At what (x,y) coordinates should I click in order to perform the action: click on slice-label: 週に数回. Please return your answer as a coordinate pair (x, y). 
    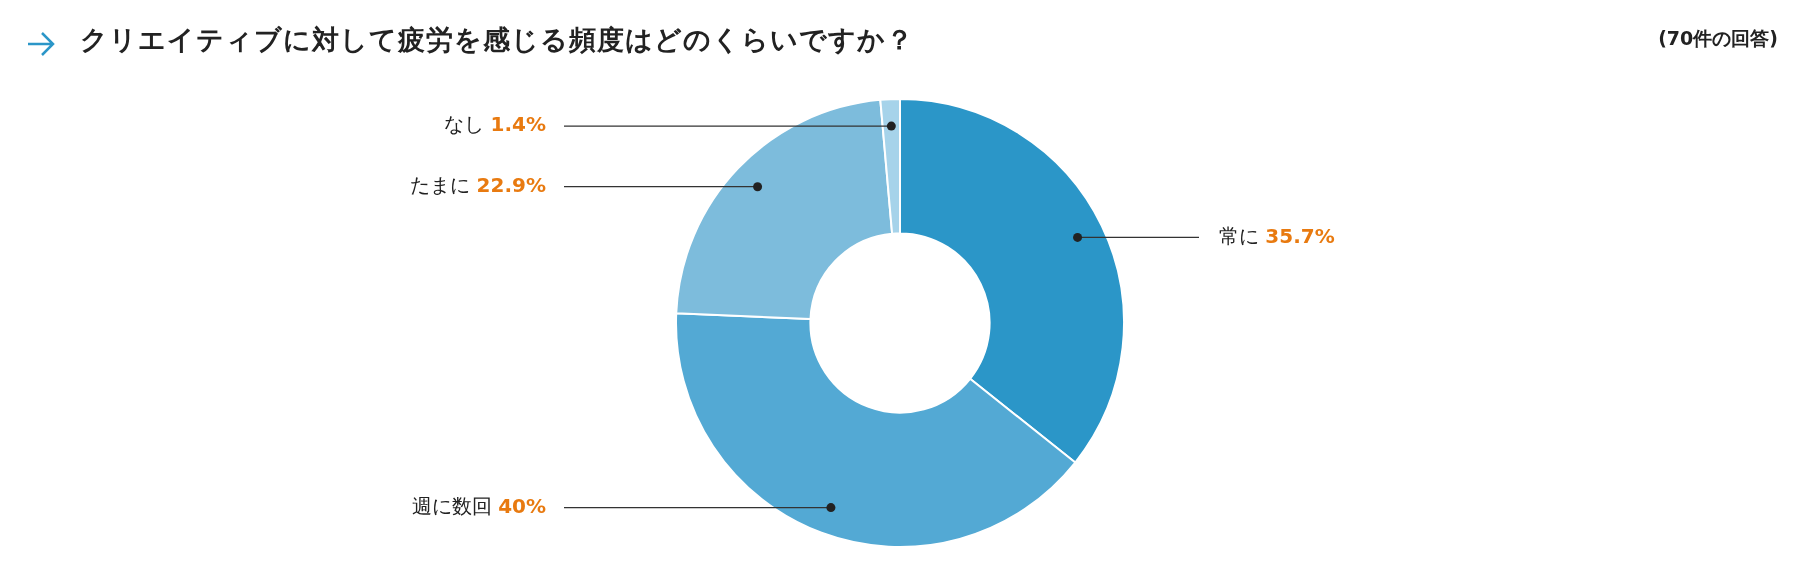
    Looking at the image, I should click on (451, 505).